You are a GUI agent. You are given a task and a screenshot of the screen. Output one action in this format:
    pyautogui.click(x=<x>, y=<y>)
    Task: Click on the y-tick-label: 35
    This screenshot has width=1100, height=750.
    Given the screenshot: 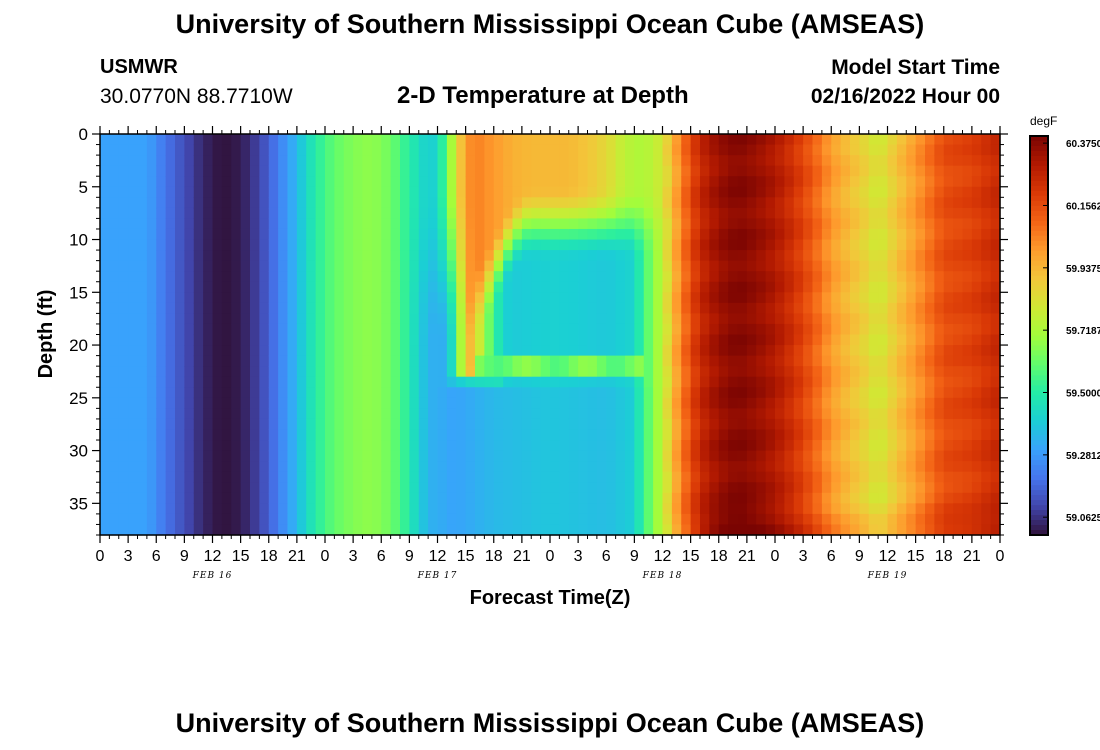 What is the action you would take?
    pyautogui.click(x=78, y=503)
    